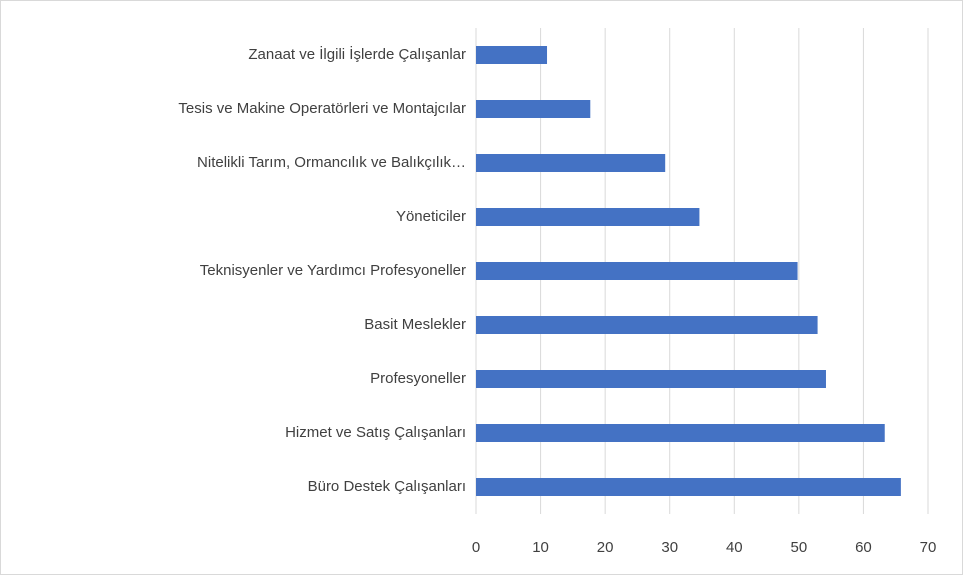 The height and width of the screenshot is (575, 963). I want to click on x-tick-label: 70, so click(928, 547).